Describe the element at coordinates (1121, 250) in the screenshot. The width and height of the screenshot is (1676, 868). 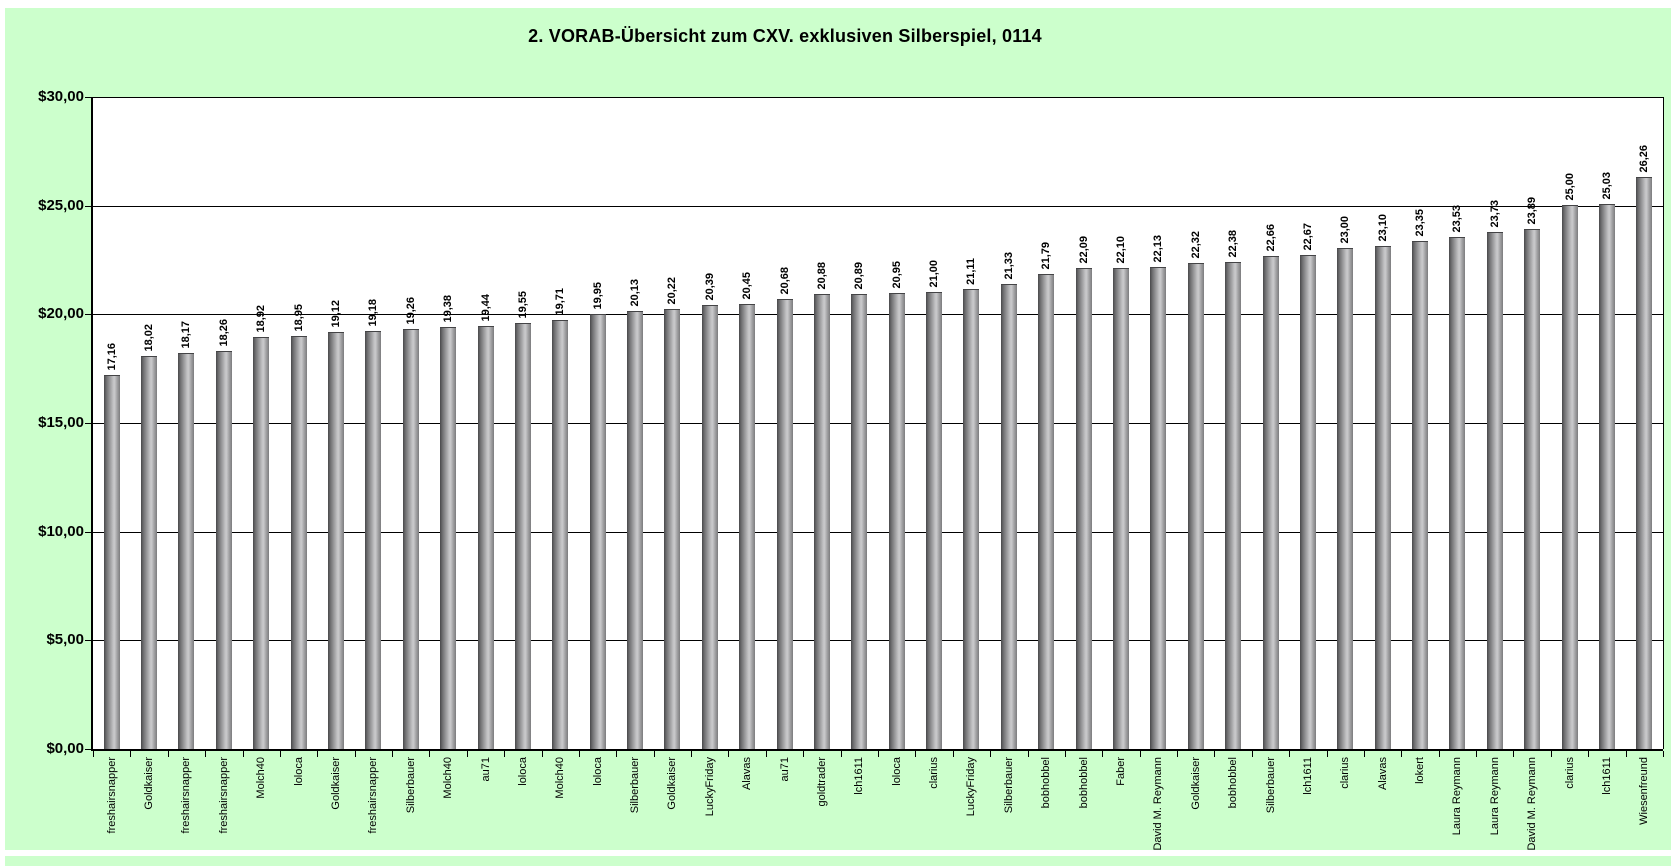
I see `bar-value-label: 22,10` at that location.